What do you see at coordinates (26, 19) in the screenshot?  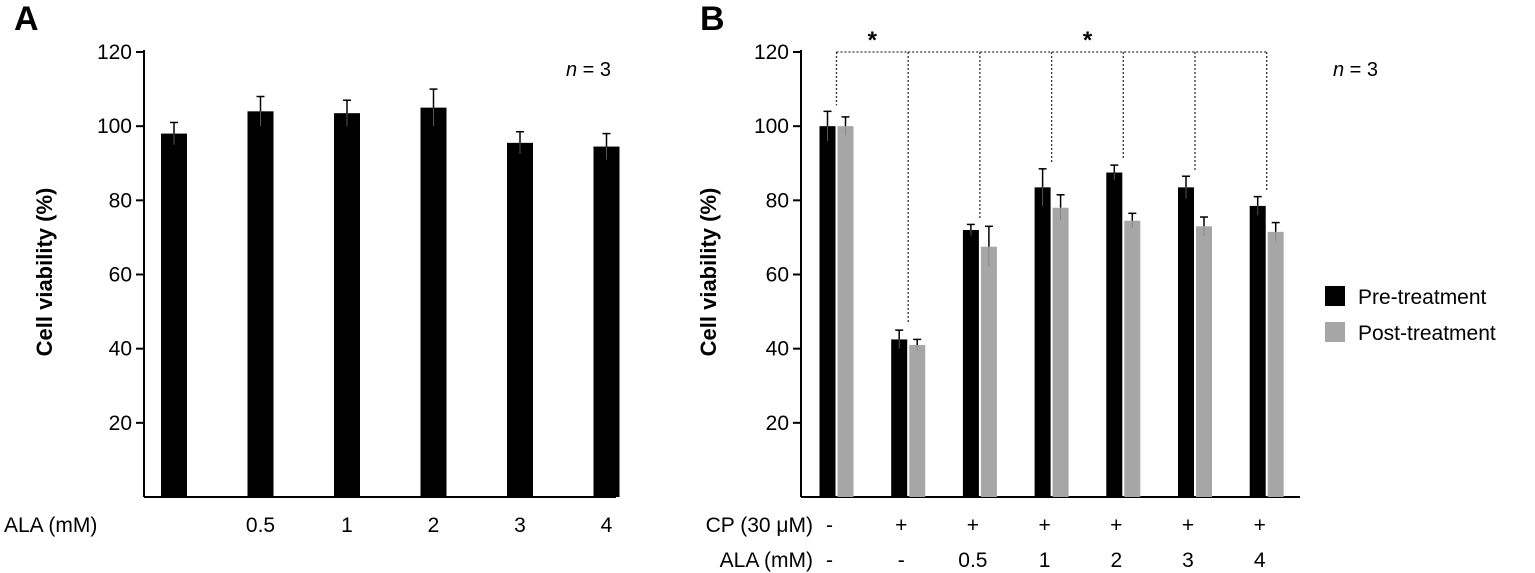 I see `panel-a-letter: A` at bounding box center [26, 19].